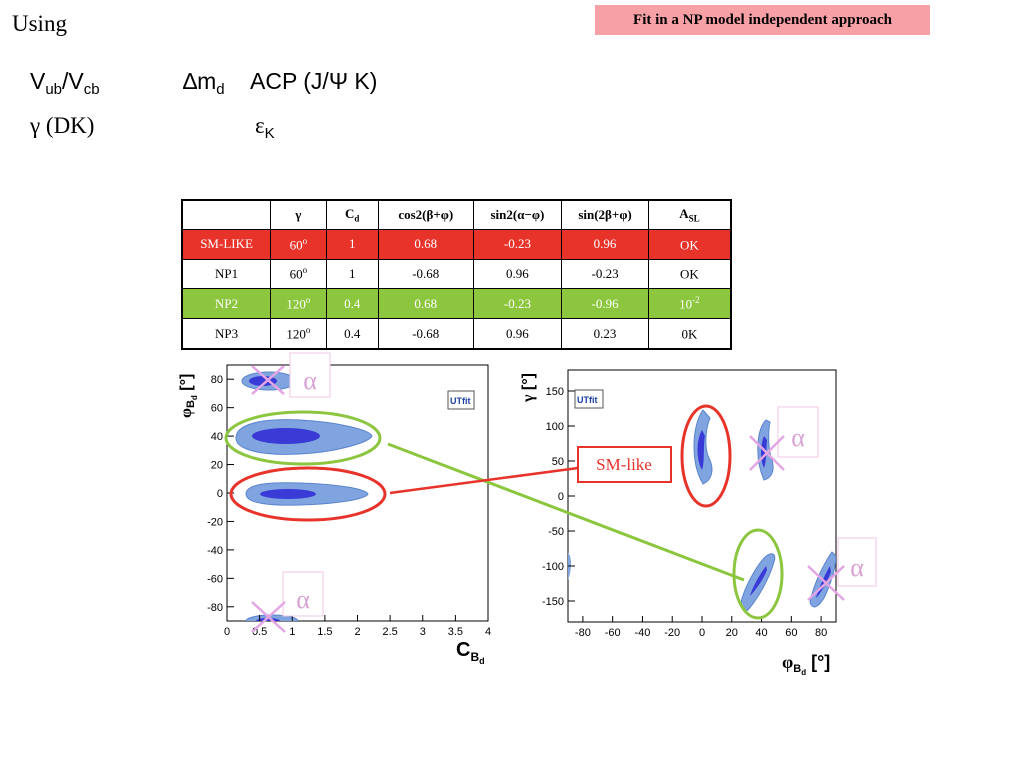 This screenshot has height=767, width=1023. I want to click on row-name: NP1, so click(226, 274).